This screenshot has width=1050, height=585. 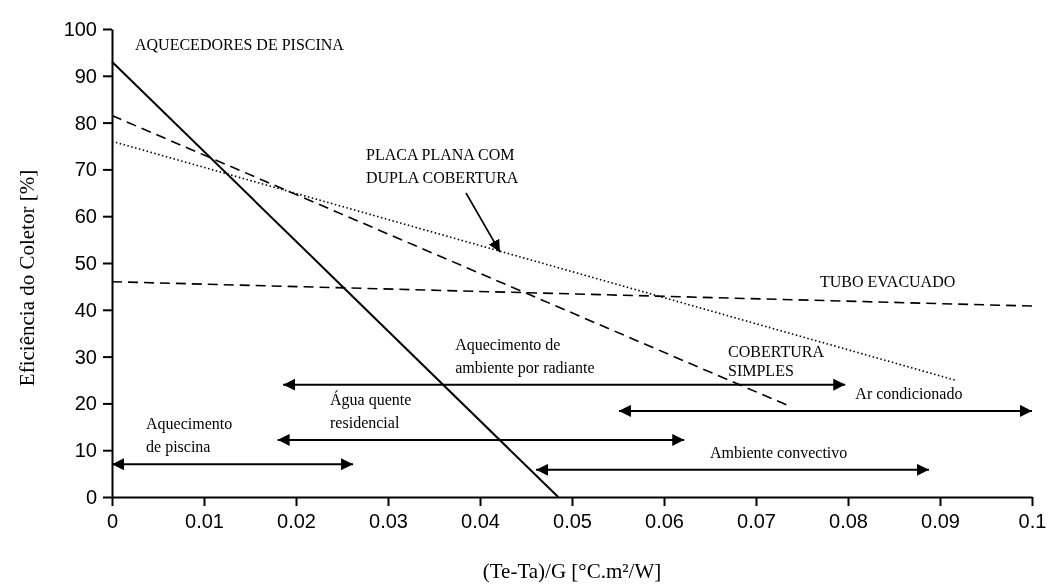 I want to click on series-label: COBERTURA SIMPLES, so click(x=776, y=361).